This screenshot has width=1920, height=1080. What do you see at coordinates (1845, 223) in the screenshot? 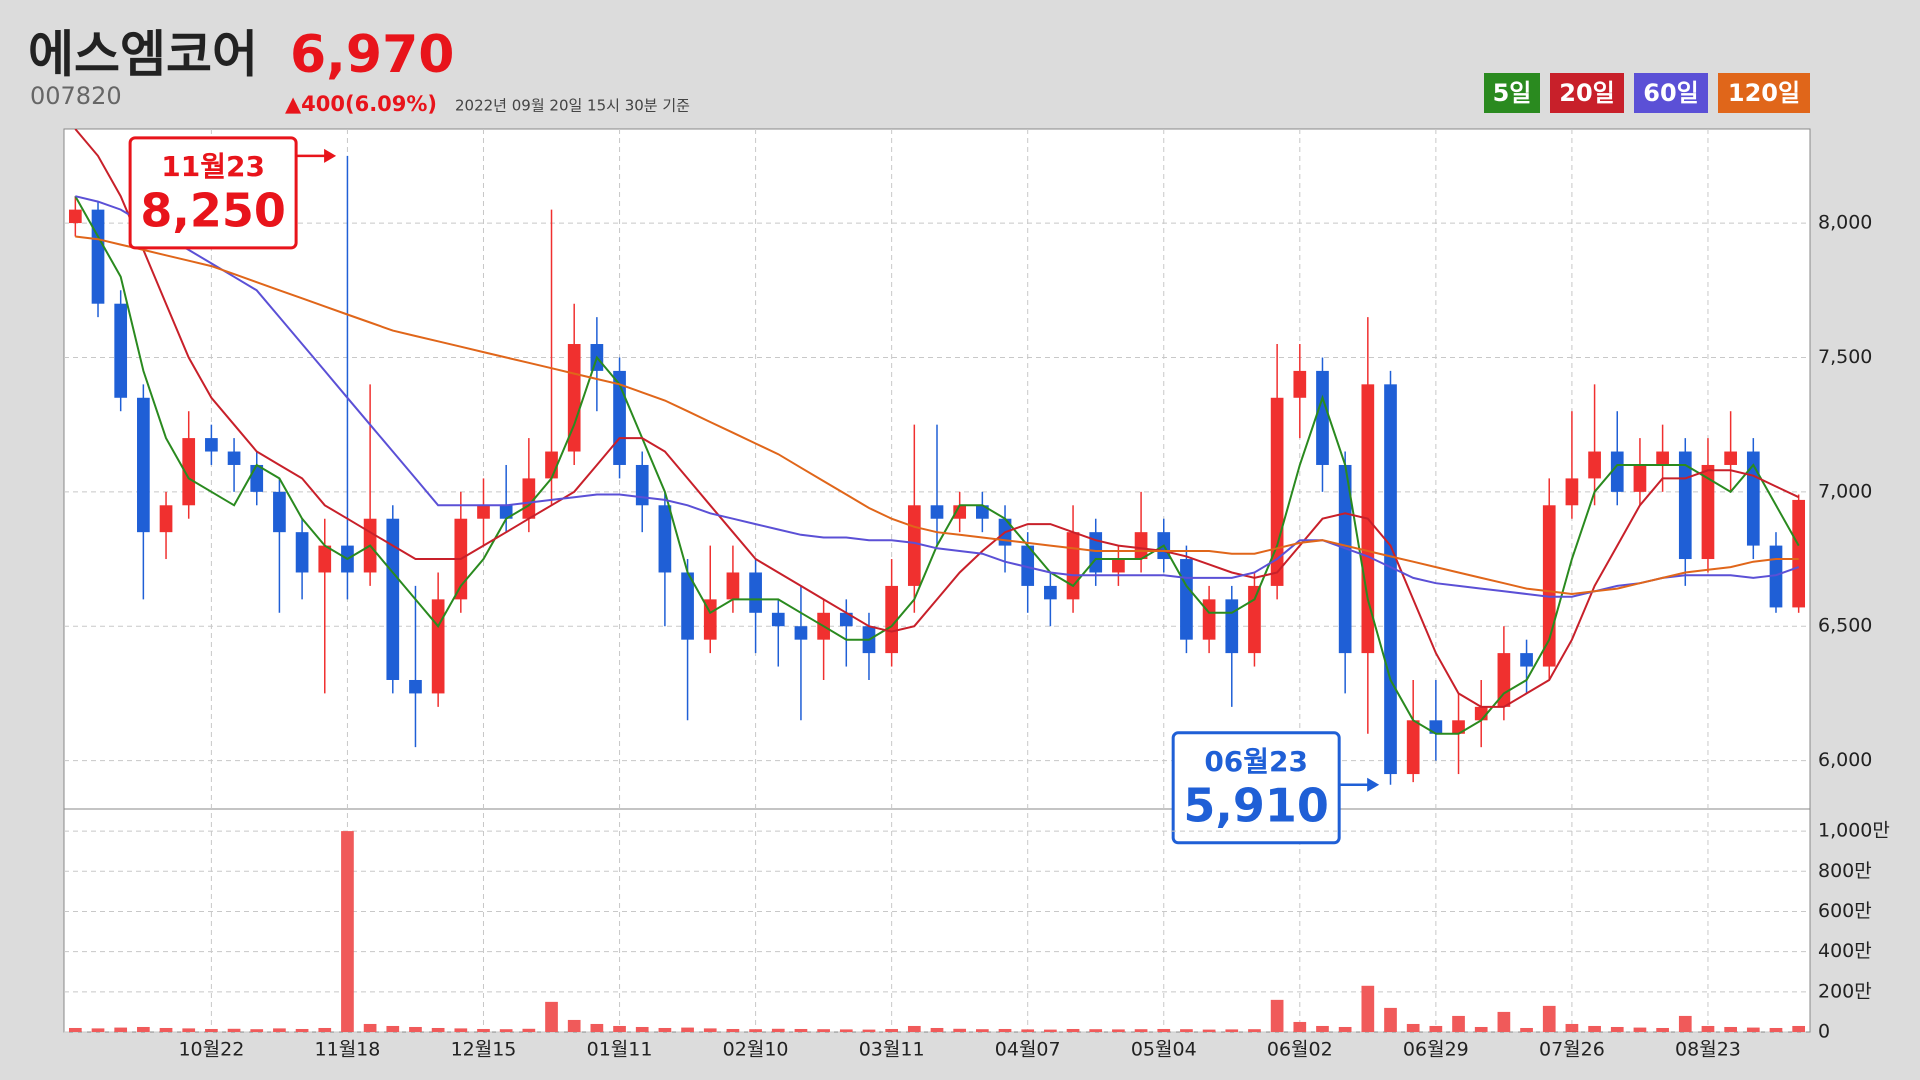
I see `y-tick-label: 8,000` at bounding box center [1845, 223].